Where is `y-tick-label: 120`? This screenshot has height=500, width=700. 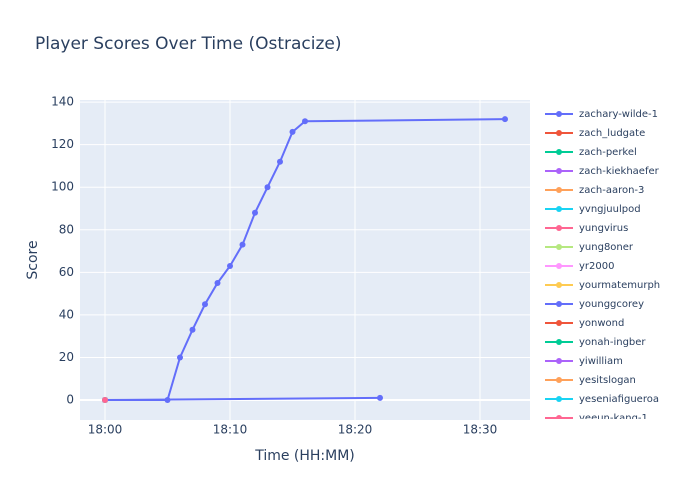 y-tick-label: 120 is located at coordinates (62, 144).